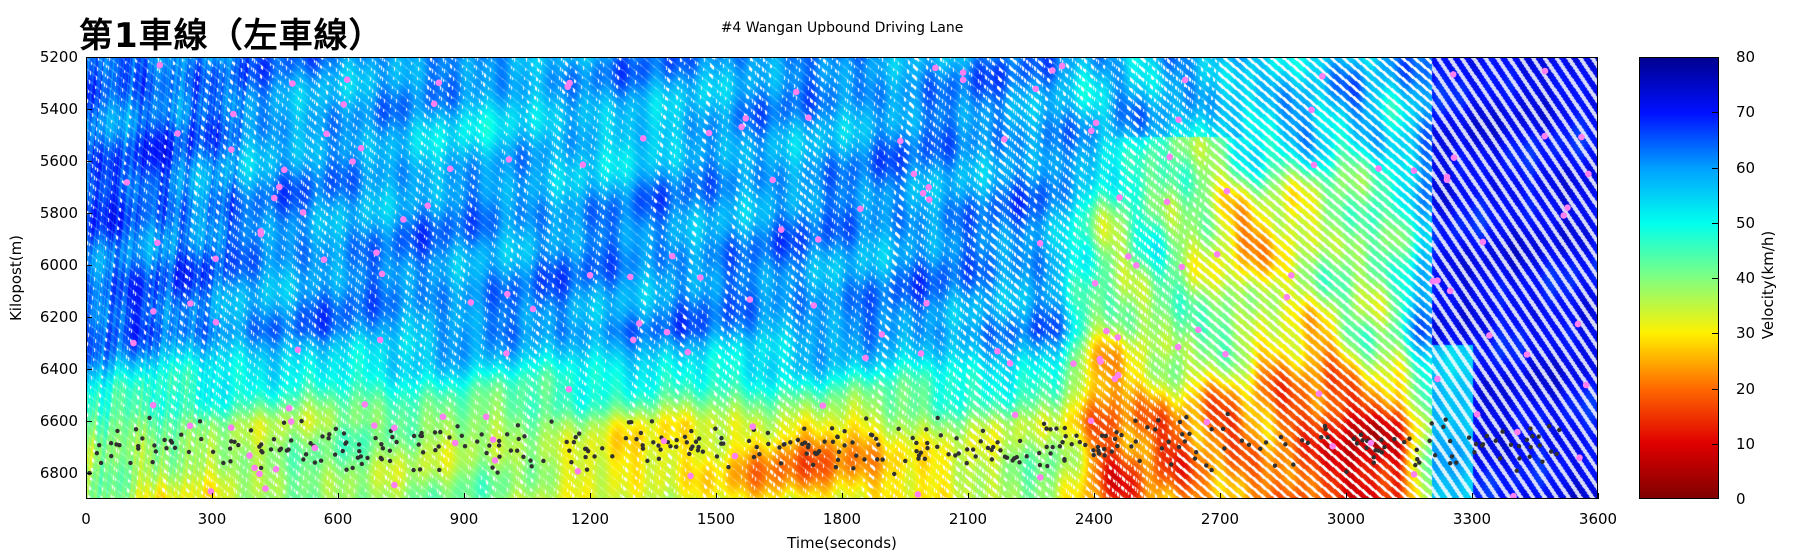  What do you see at coordinates (1598, 519) in the screenshot?
I see `x-tick-label: 3600` at bounding box center [1598, 519].